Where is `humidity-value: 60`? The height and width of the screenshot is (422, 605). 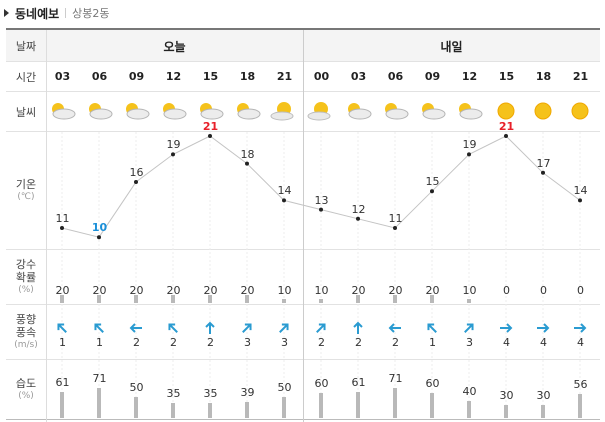
humidity-value: 60 is located at coordinates (321, 383).